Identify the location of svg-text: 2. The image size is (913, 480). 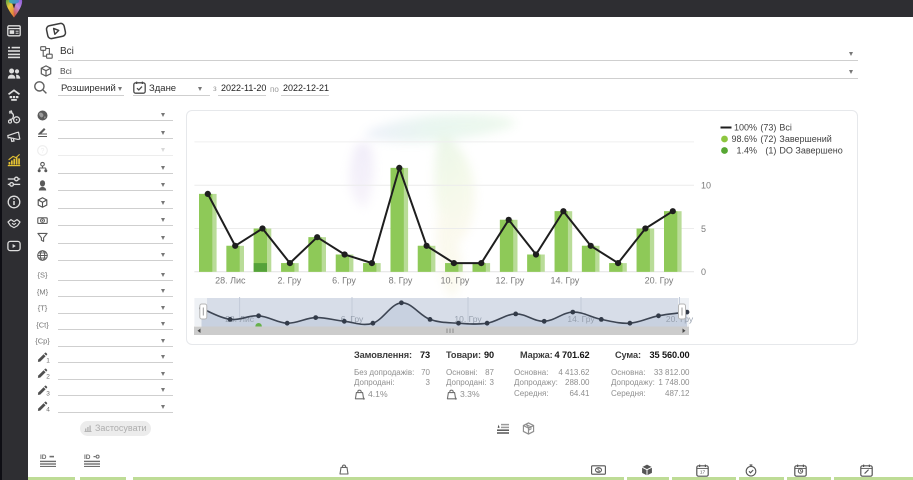
(48, 377).